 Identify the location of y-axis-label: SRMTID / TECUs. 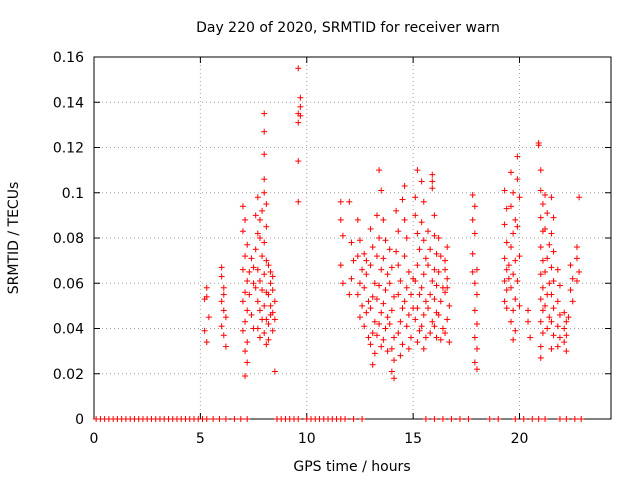
(14, 238).